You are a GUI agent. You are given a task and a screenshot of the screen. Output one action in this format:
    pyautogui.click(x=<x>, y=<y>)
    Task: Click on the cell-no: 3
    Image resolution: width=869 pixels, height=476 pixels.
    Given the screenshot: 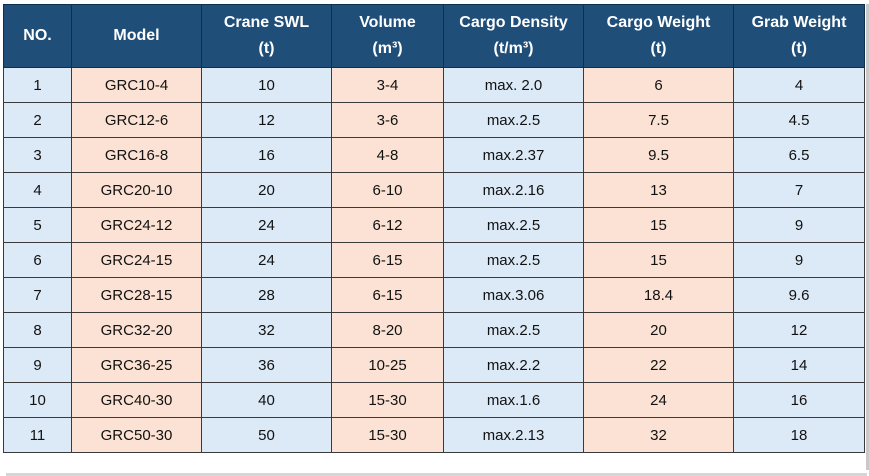 What is the action you would take?
    pyautogui.click(x=37, y=155)
    